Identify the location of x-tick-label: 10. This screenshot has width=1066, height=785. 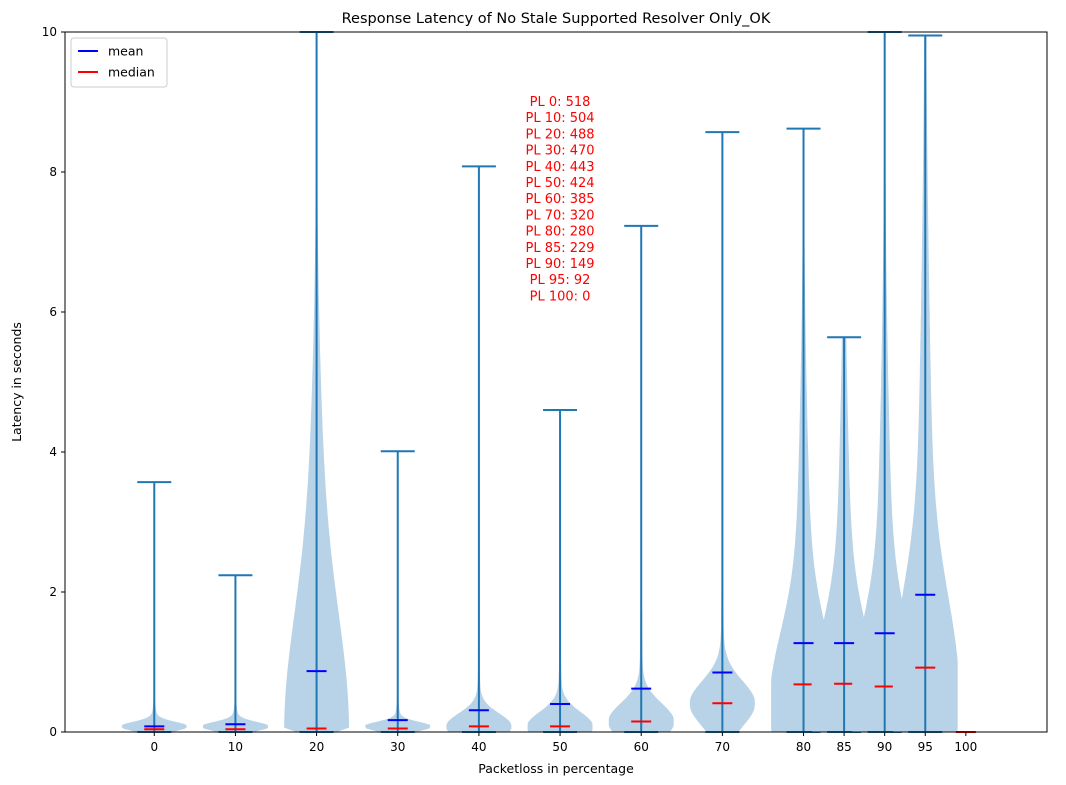
(235, 747).